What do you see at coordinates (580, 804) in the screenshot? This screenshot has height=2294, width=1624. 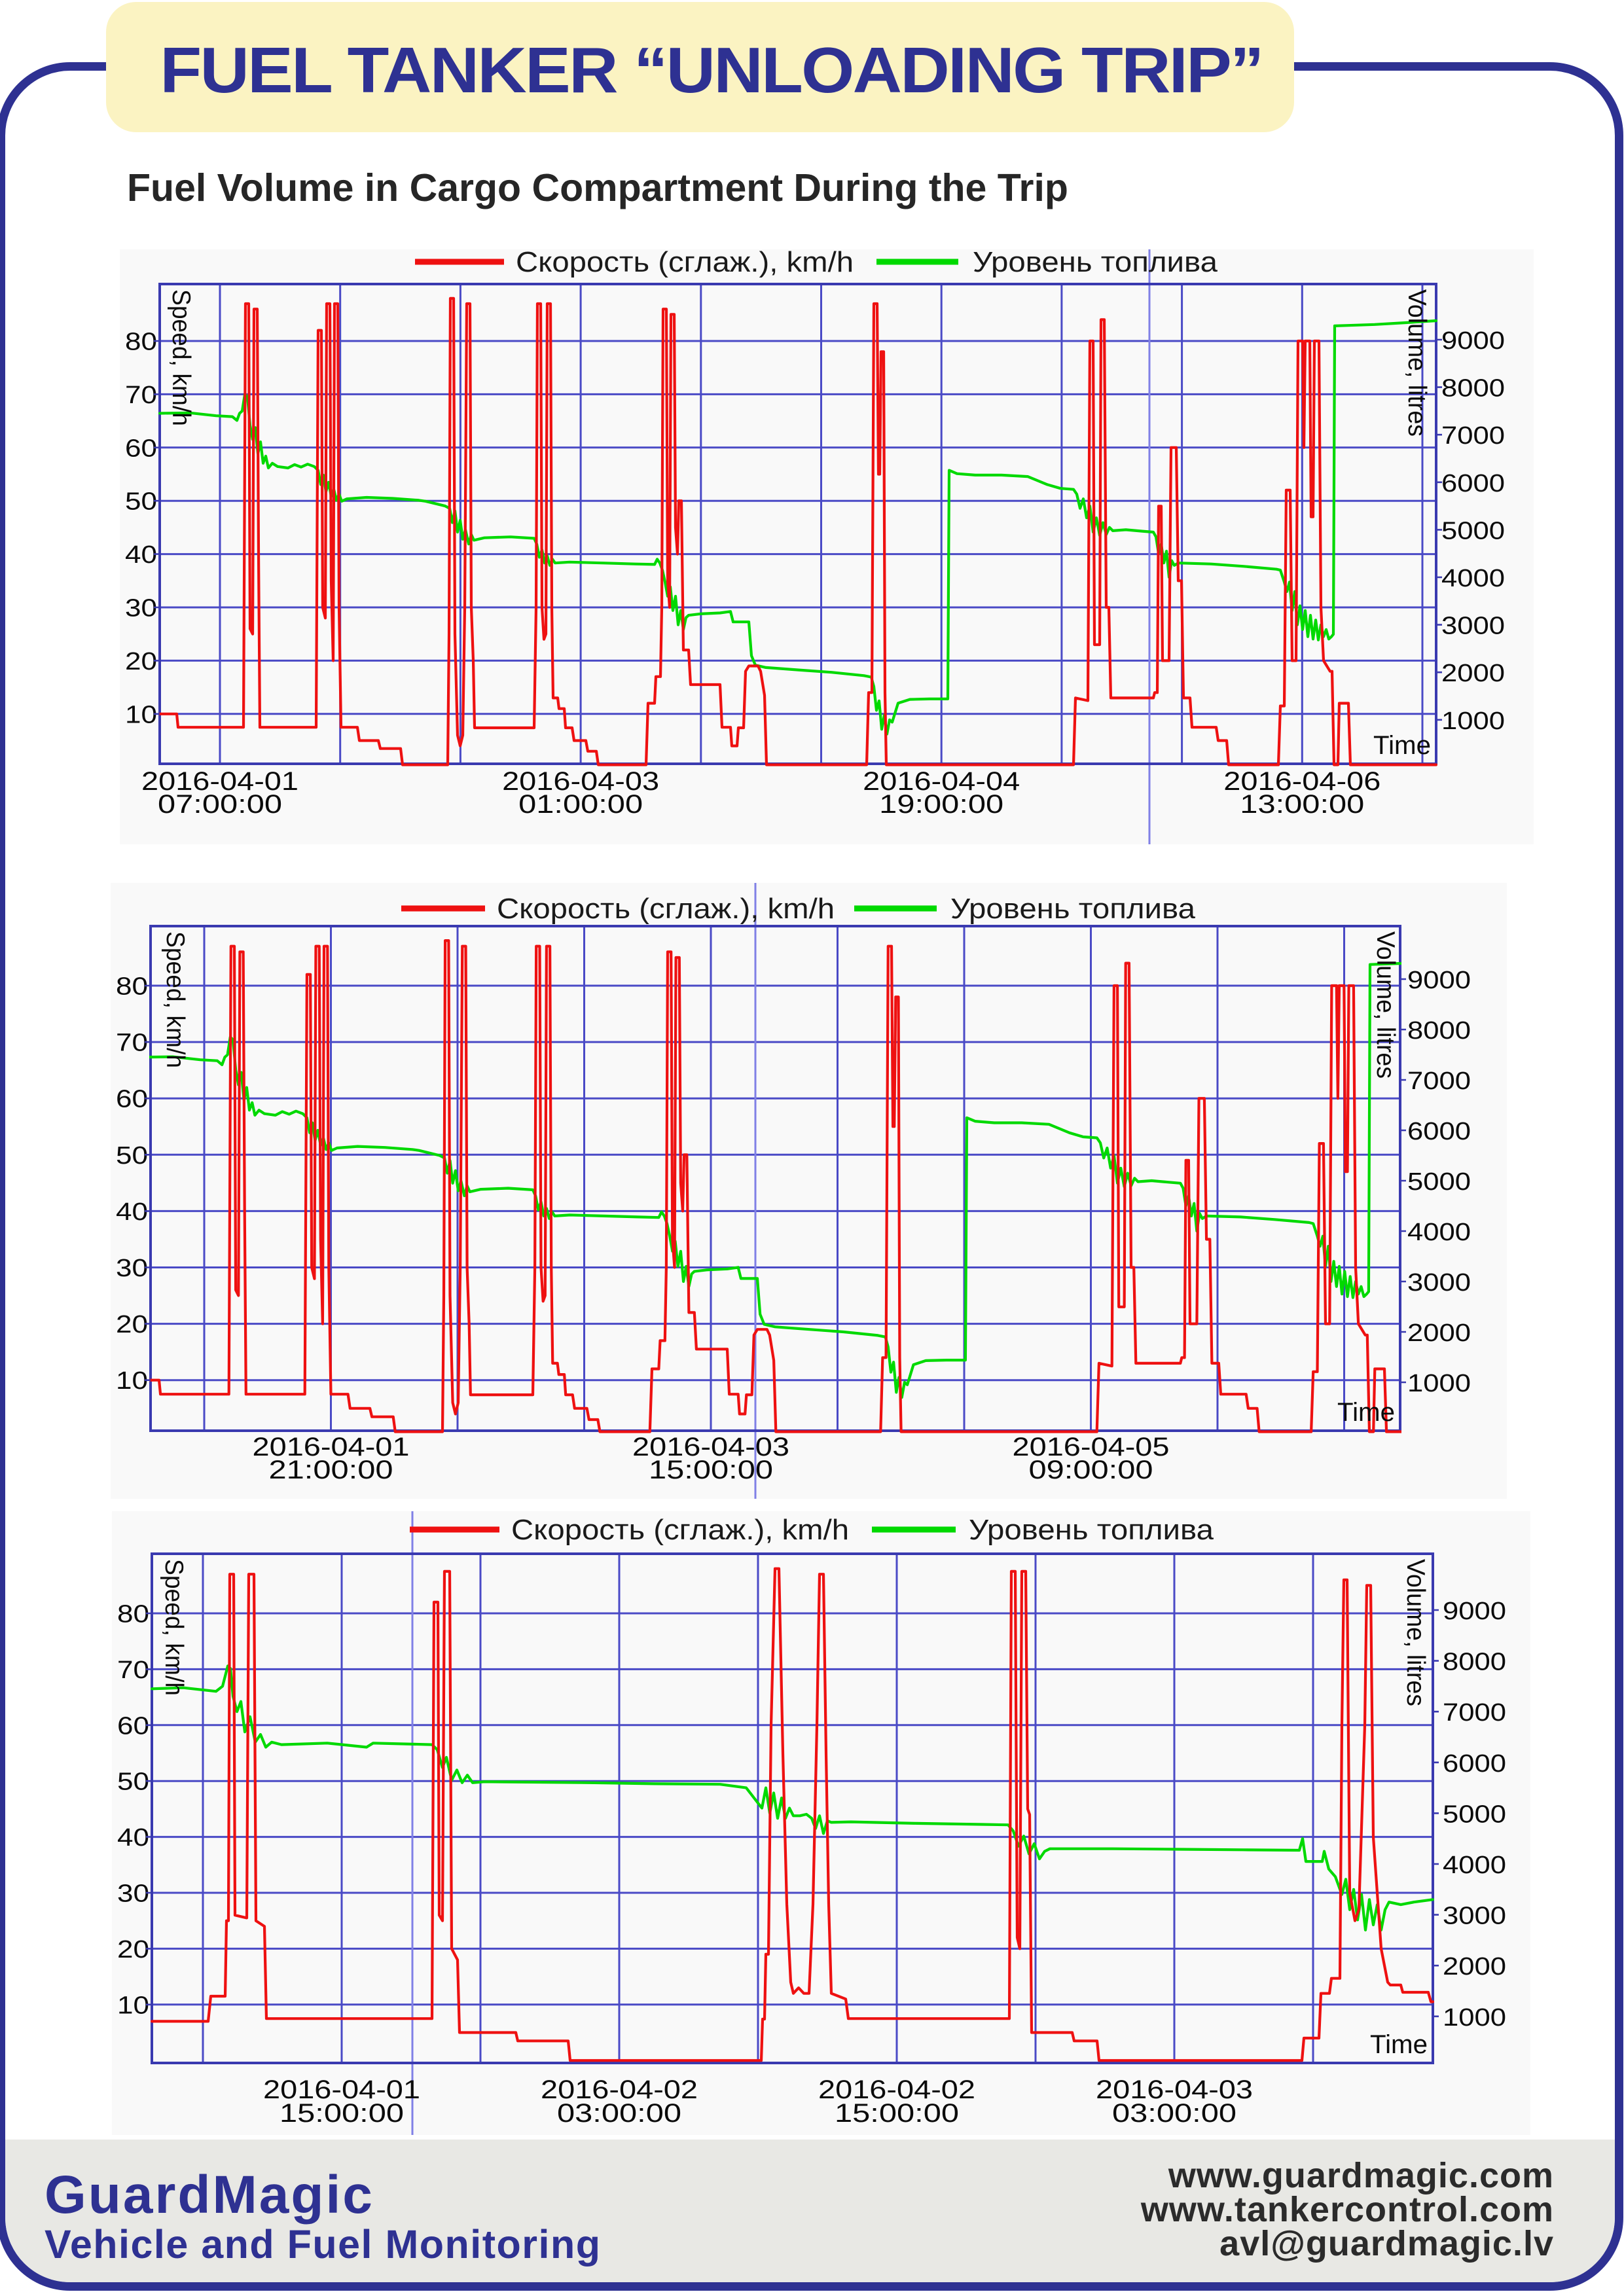 I see `svg-text: 01:00:00` at bounding box center [580, 804].